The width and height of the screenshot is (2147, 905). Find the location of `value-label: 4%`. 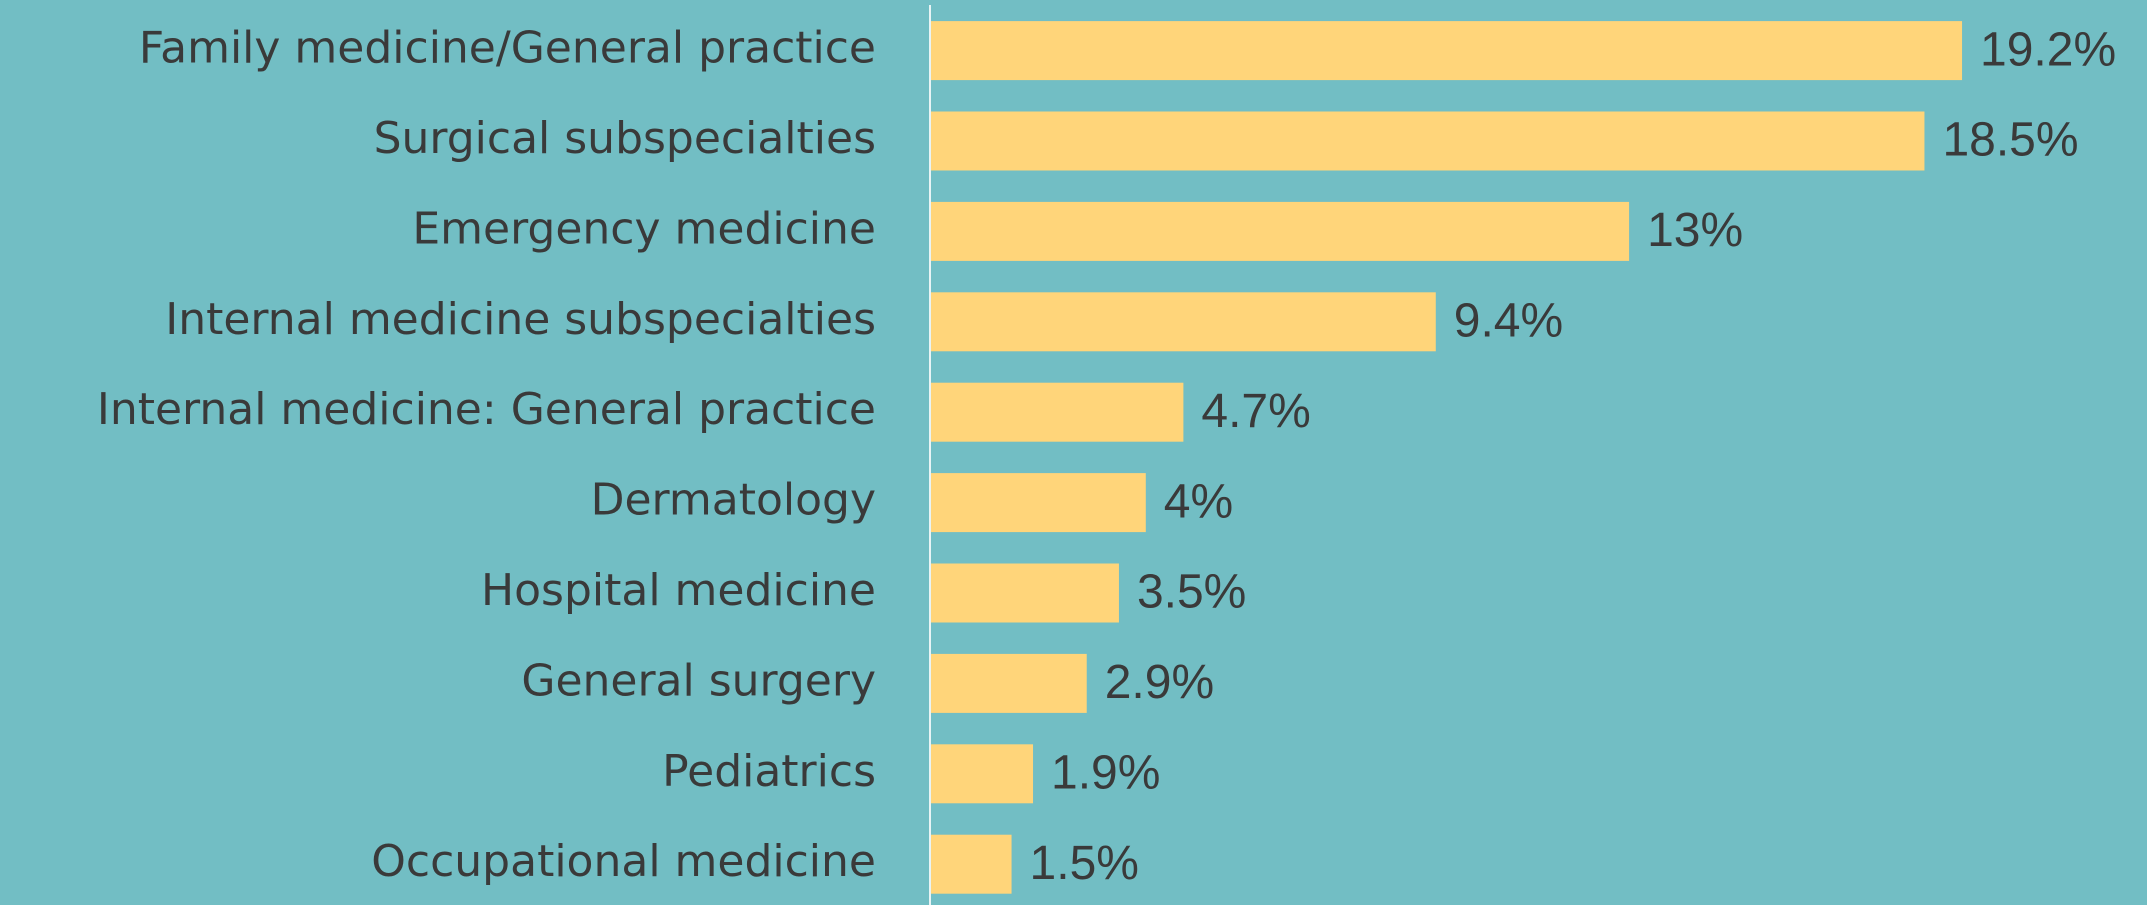

value-label: 4% is located at coordinates (1198, 501).